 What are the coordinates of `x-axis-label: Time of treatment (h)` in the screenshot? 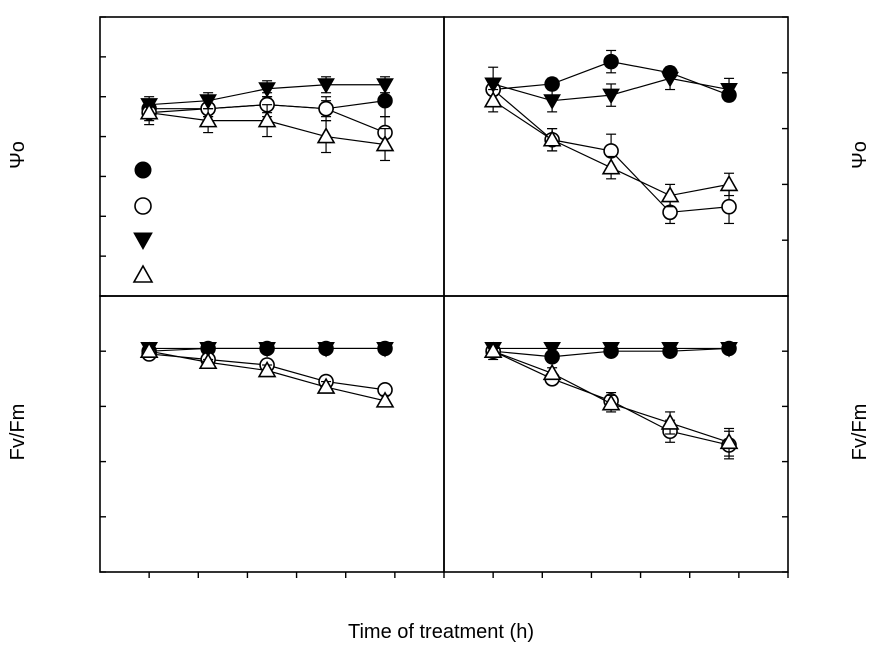 It's located at (441, 632).